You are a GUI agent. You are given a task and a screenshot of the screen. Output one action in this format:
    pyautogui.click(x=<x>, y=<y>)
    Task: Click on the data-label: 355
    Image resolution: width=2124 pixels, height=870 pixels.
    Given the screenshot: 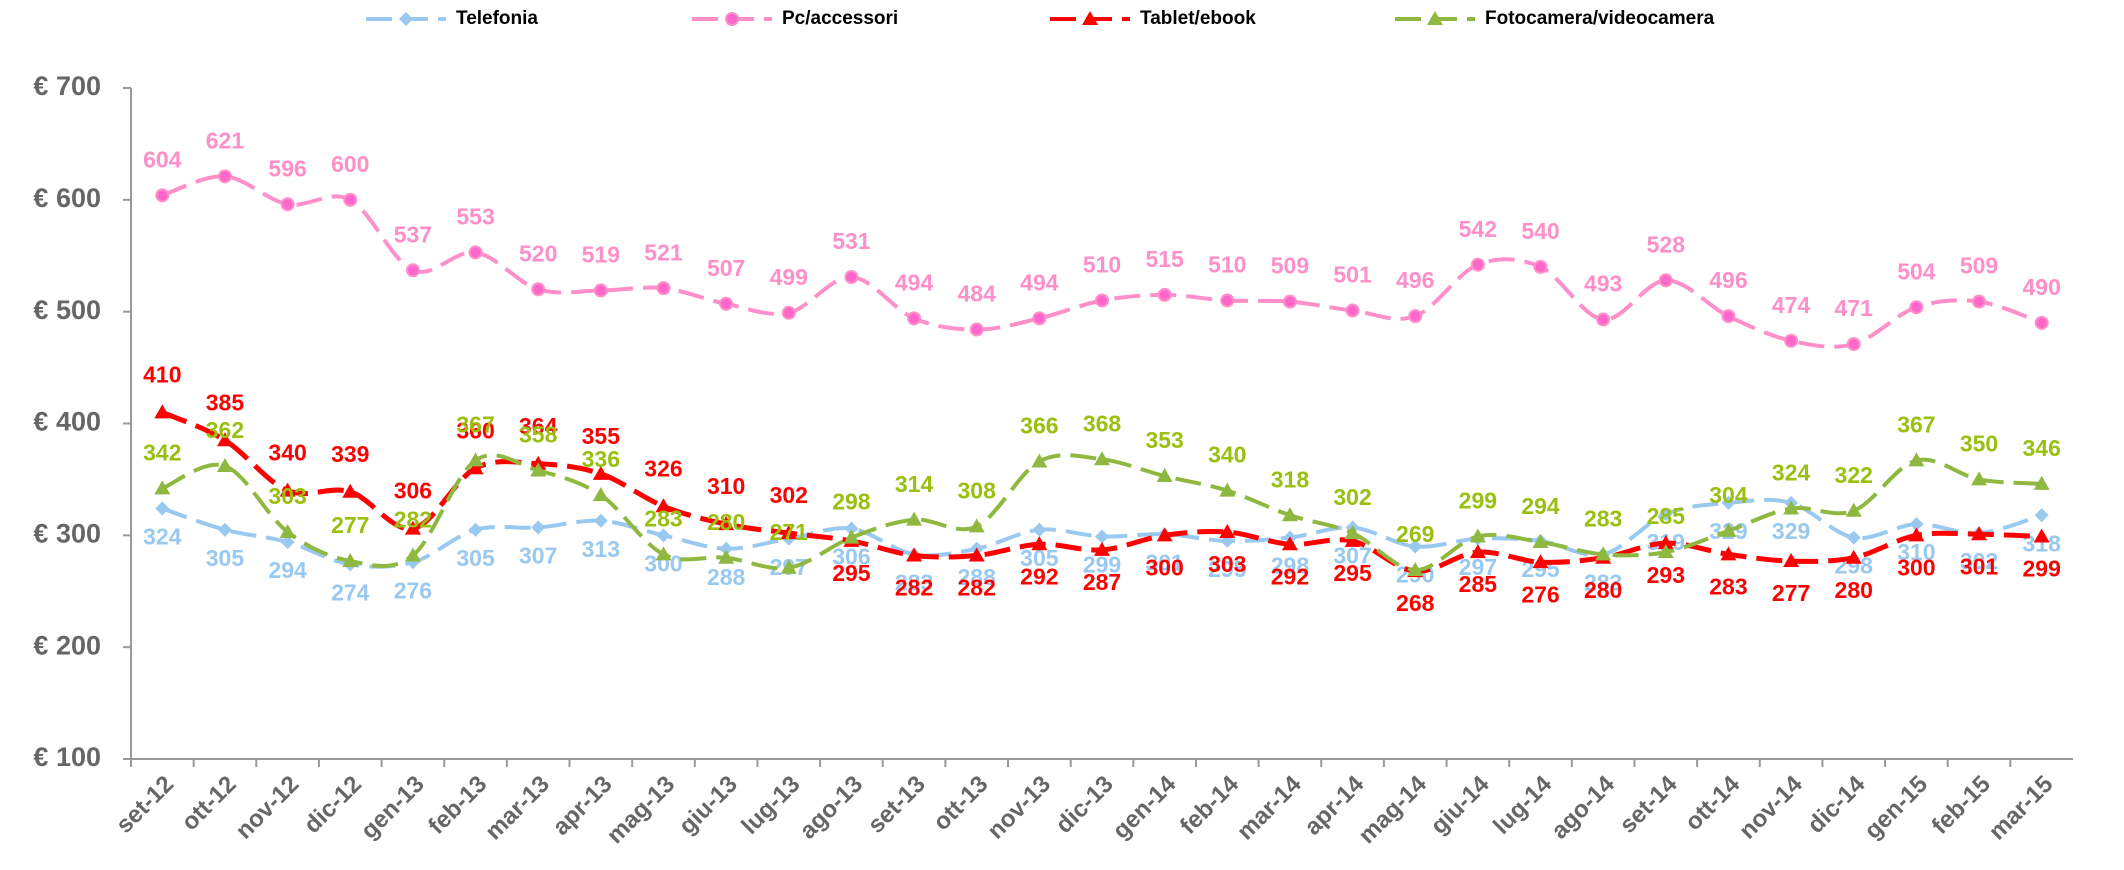 What is the action you would take?
    pyautogui.click(x=601, y=436)
    